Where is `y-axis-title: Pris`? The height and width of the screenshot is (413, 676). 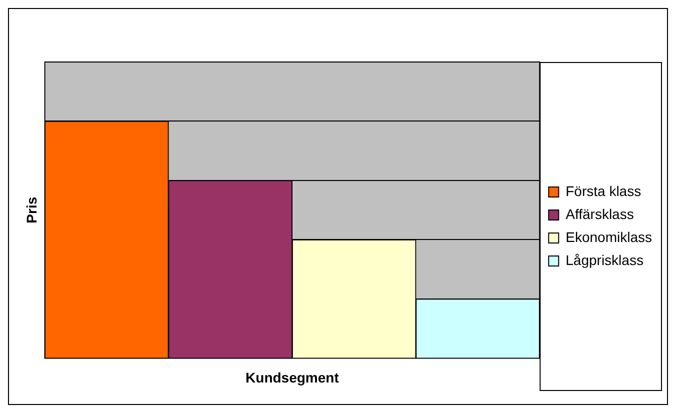
y-axis-title: Pris is located at coordinates (31, 210).